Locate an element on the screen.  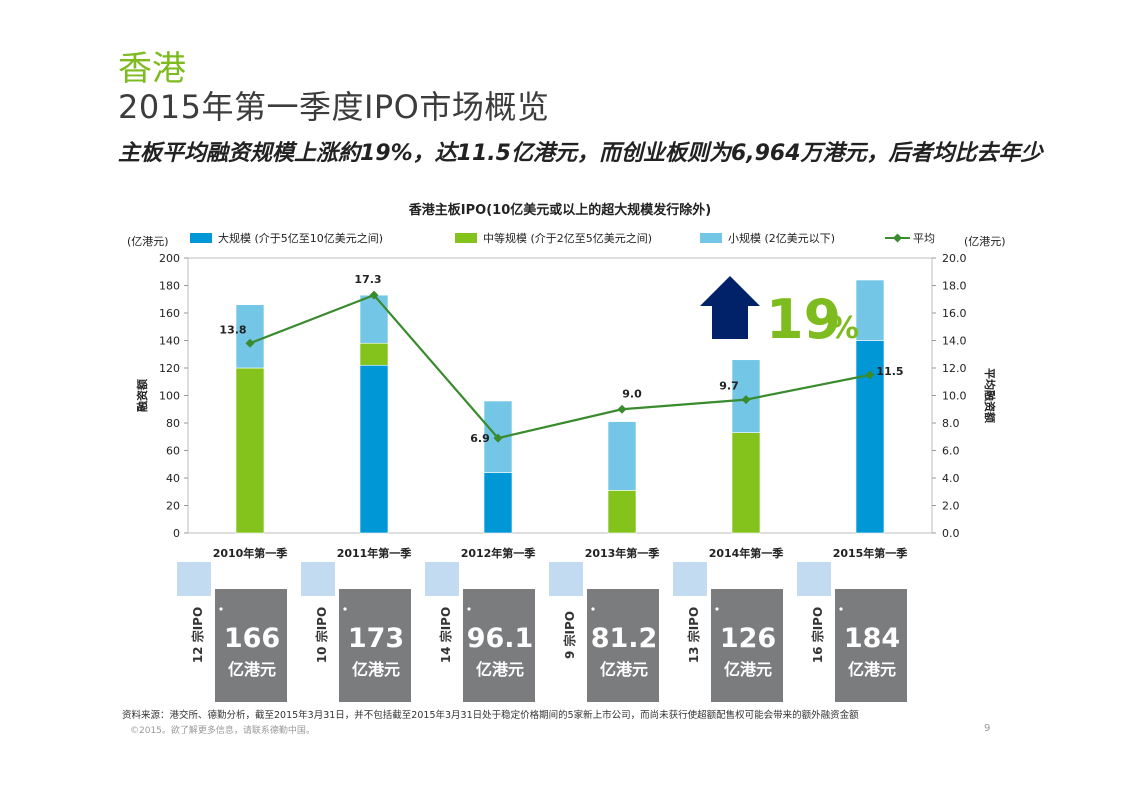
average-value-label: 9.0 is located at coordinates (632, 393).